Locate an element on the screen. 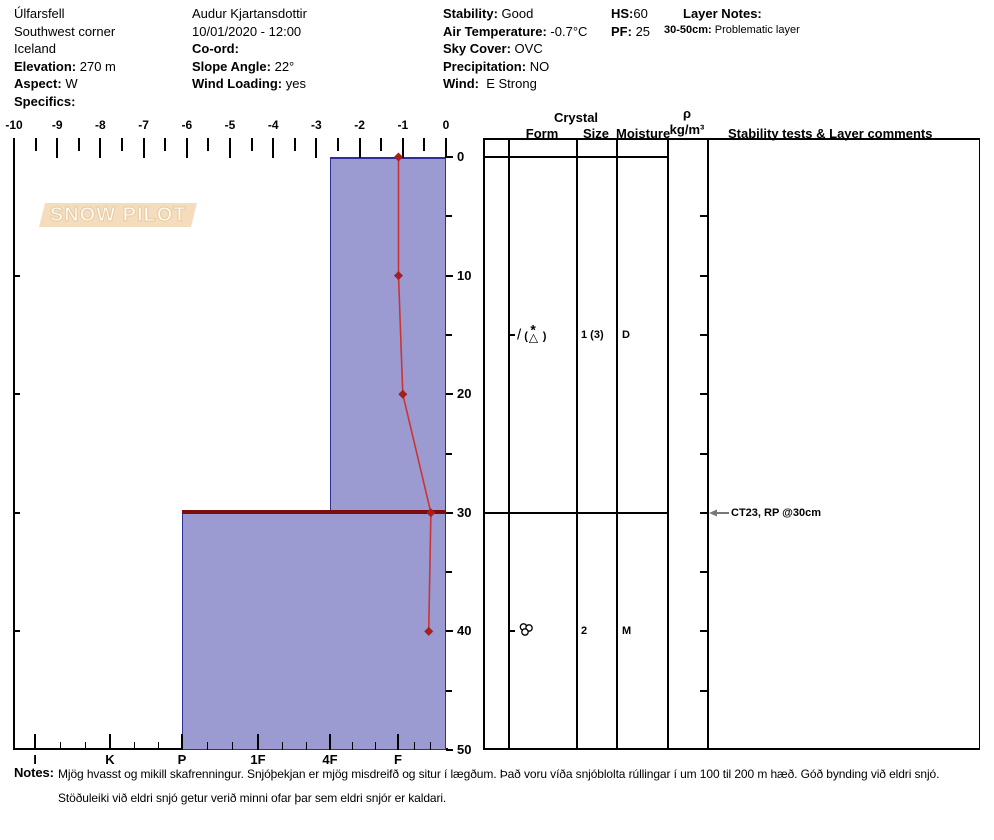 The image size is (994, 840). wind-loading-line: Wind Loading: yes is located at coordinates (249, 84).